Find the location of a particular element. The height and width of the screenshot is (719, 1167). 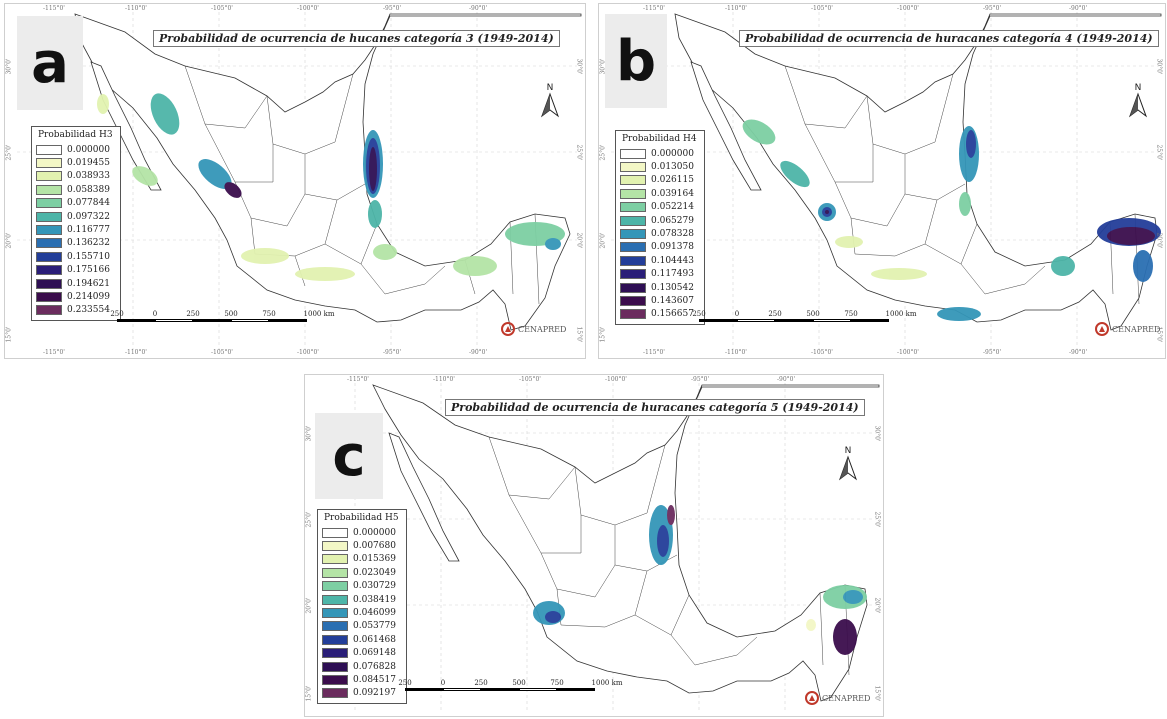

legend-item: 0.038419 is located at coordinates (362, 599).